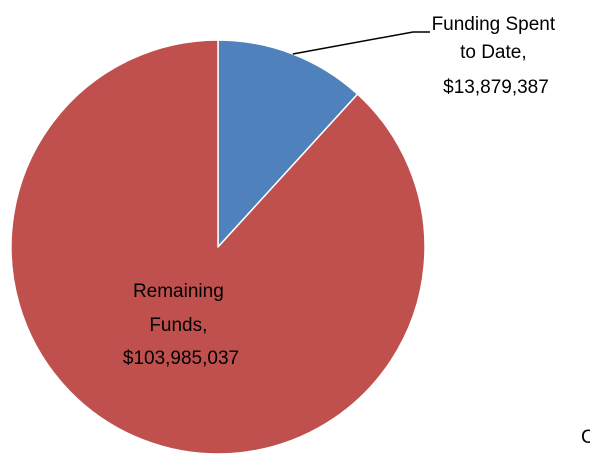  Describe the element at coordinates (496, 87) in the screenshot. I see `data-label-spent-line-3: $13,879,387` at that location.